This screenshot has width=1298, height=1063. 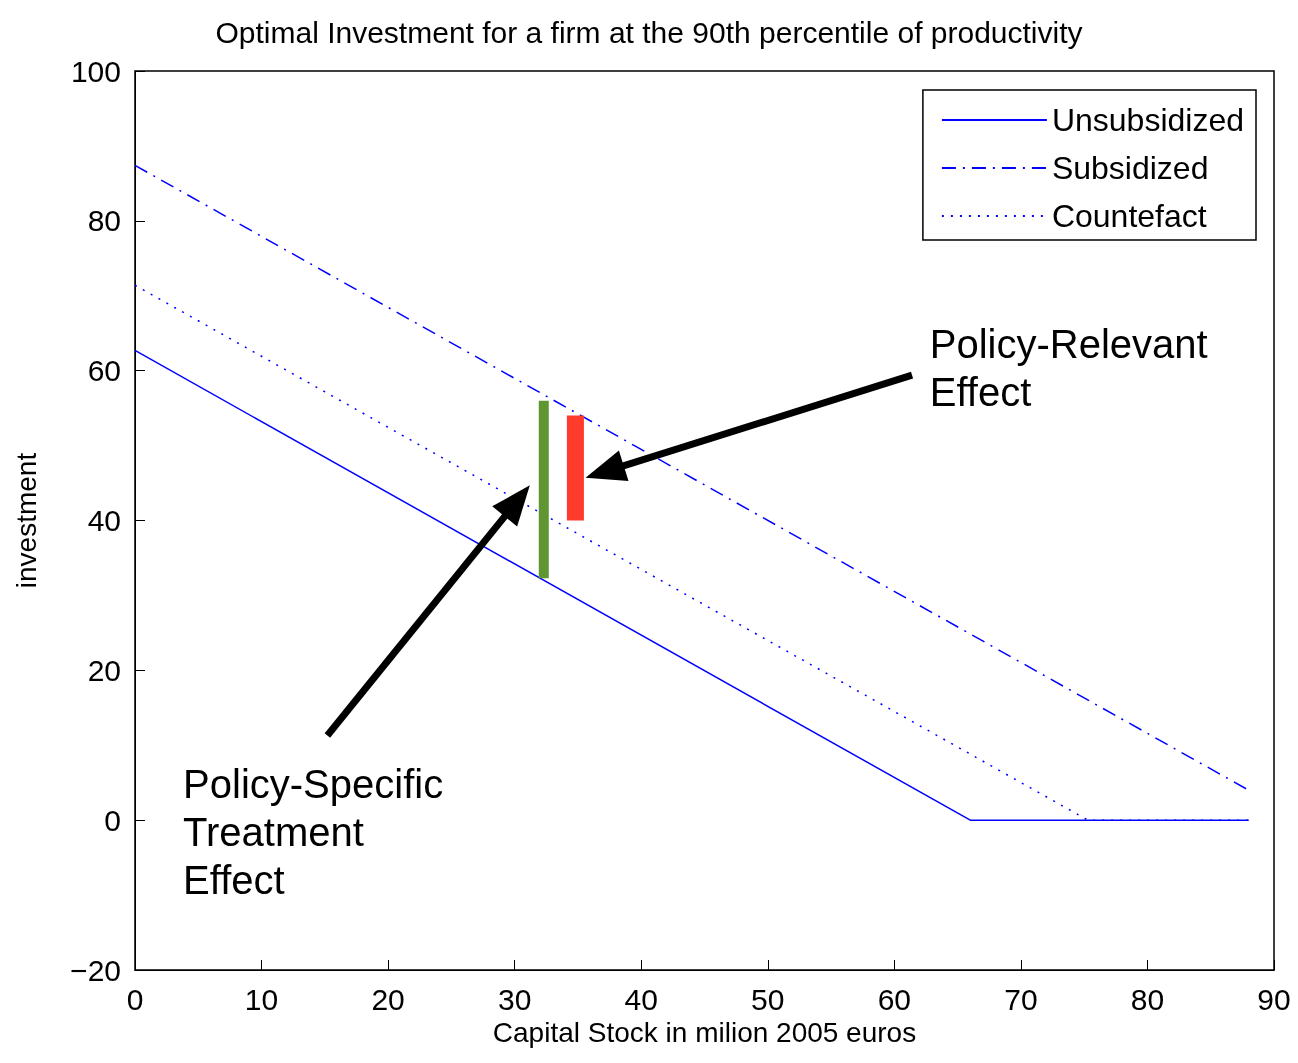 I want to click on y-tick-label: 0, so click(x=112, y=820).